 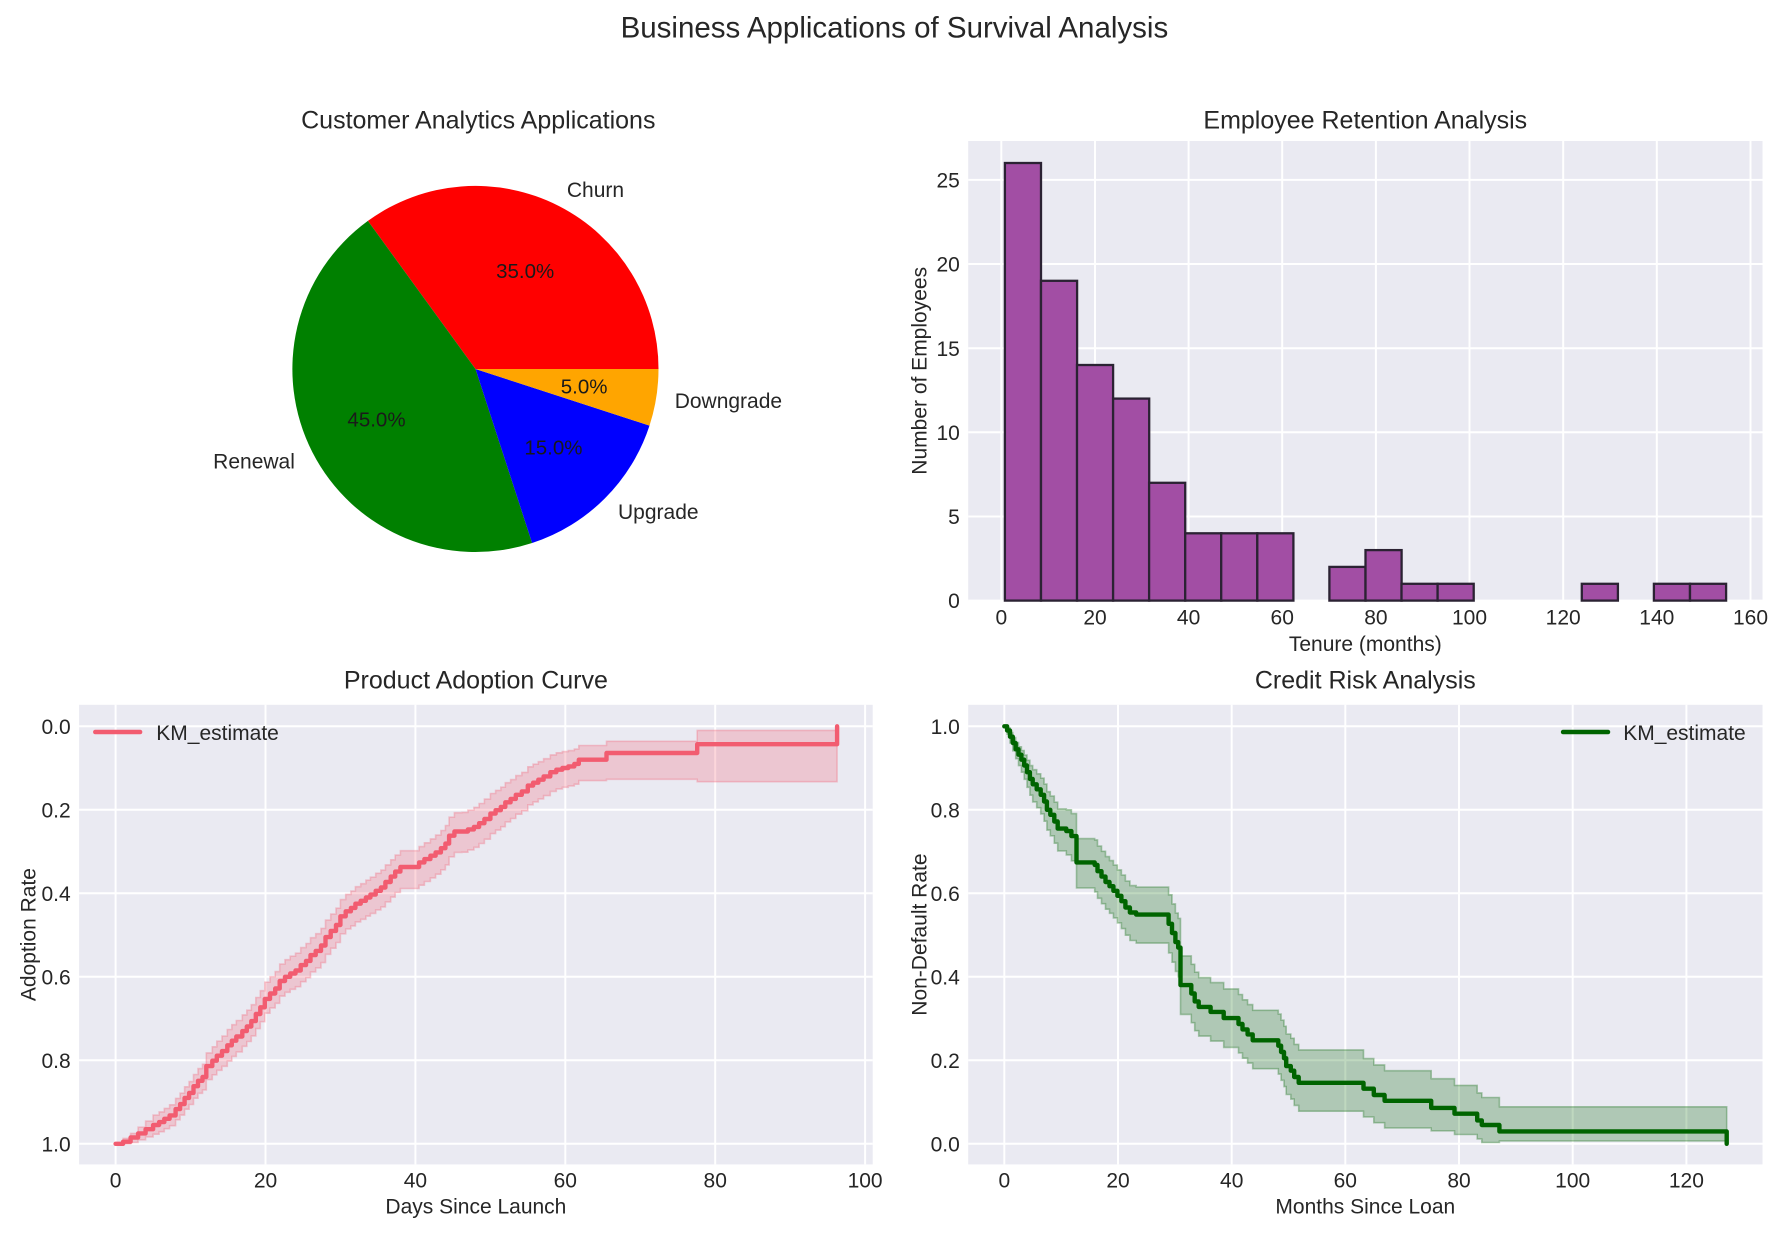 What do you see at coordinates (954, 517) in the screenshot?
I see `svg-text: 5` at bounding box center [954, 517].